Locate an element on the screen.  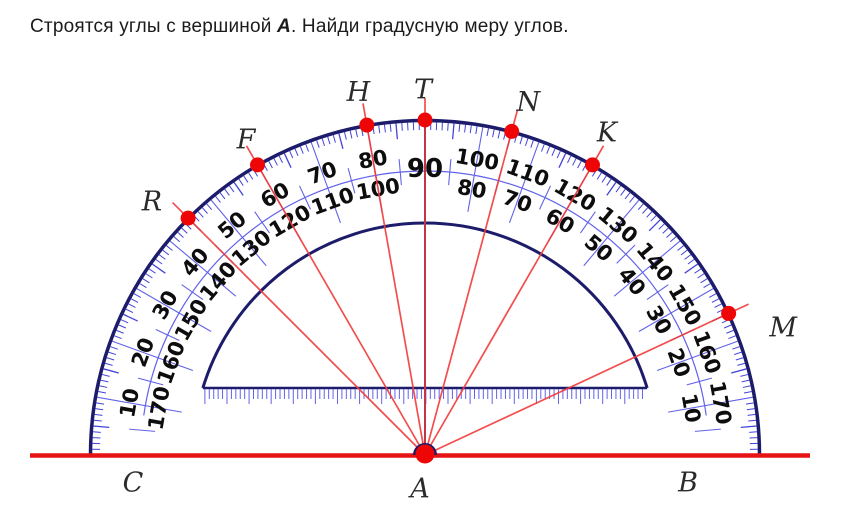
scale-number-inner-20: 20 is located at coordinates (678, 363).